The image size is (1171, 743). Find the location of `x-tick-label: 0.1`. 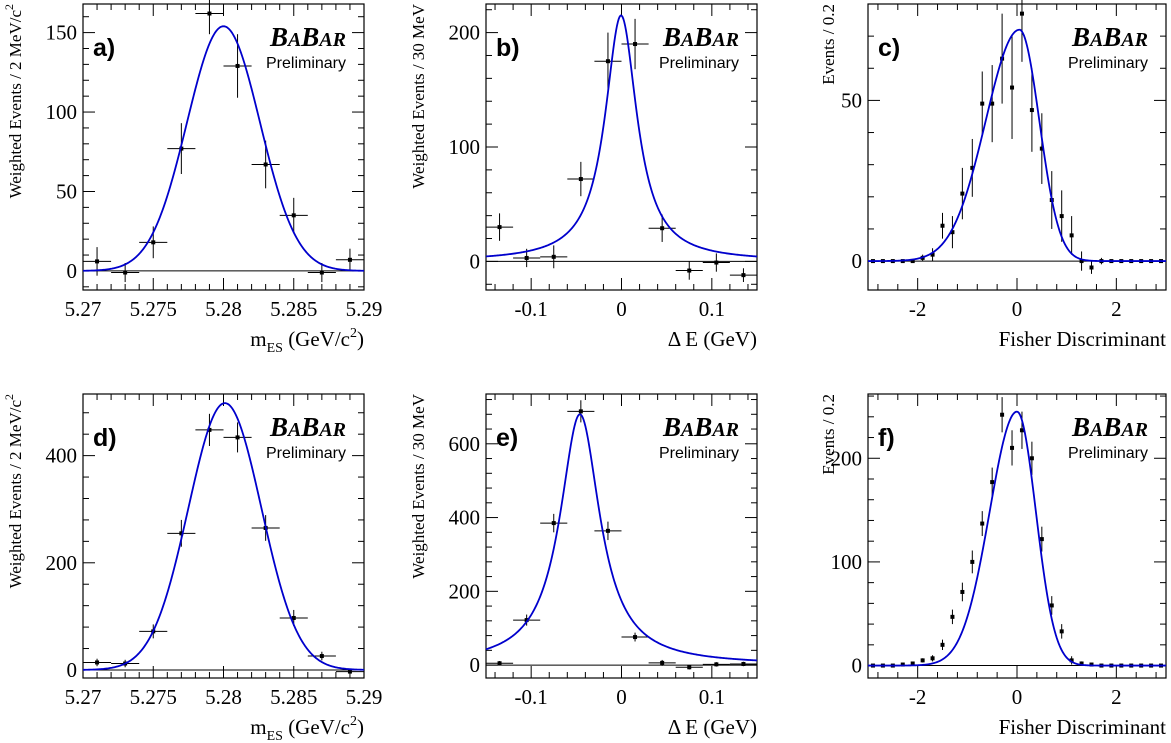

x-tick-label: 0.1 is located at coordinates (712, 309).